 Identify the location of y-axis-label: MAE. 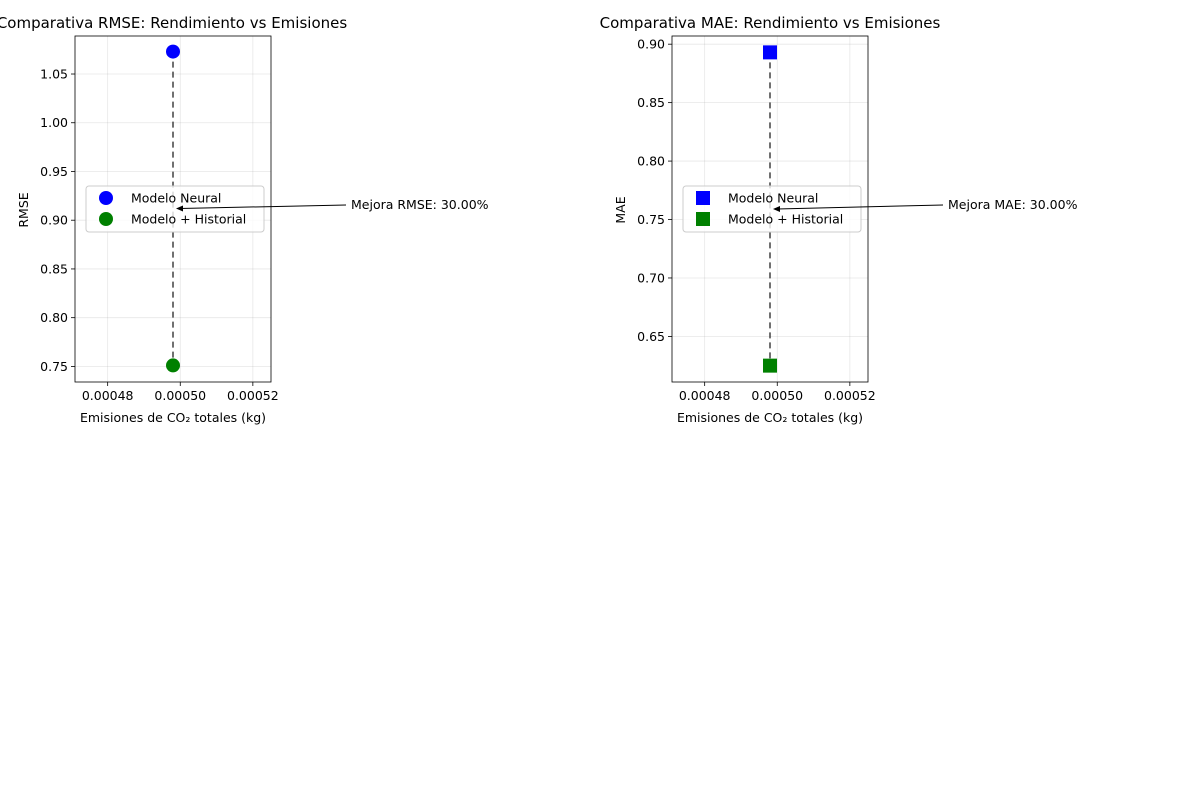
(620, 209).